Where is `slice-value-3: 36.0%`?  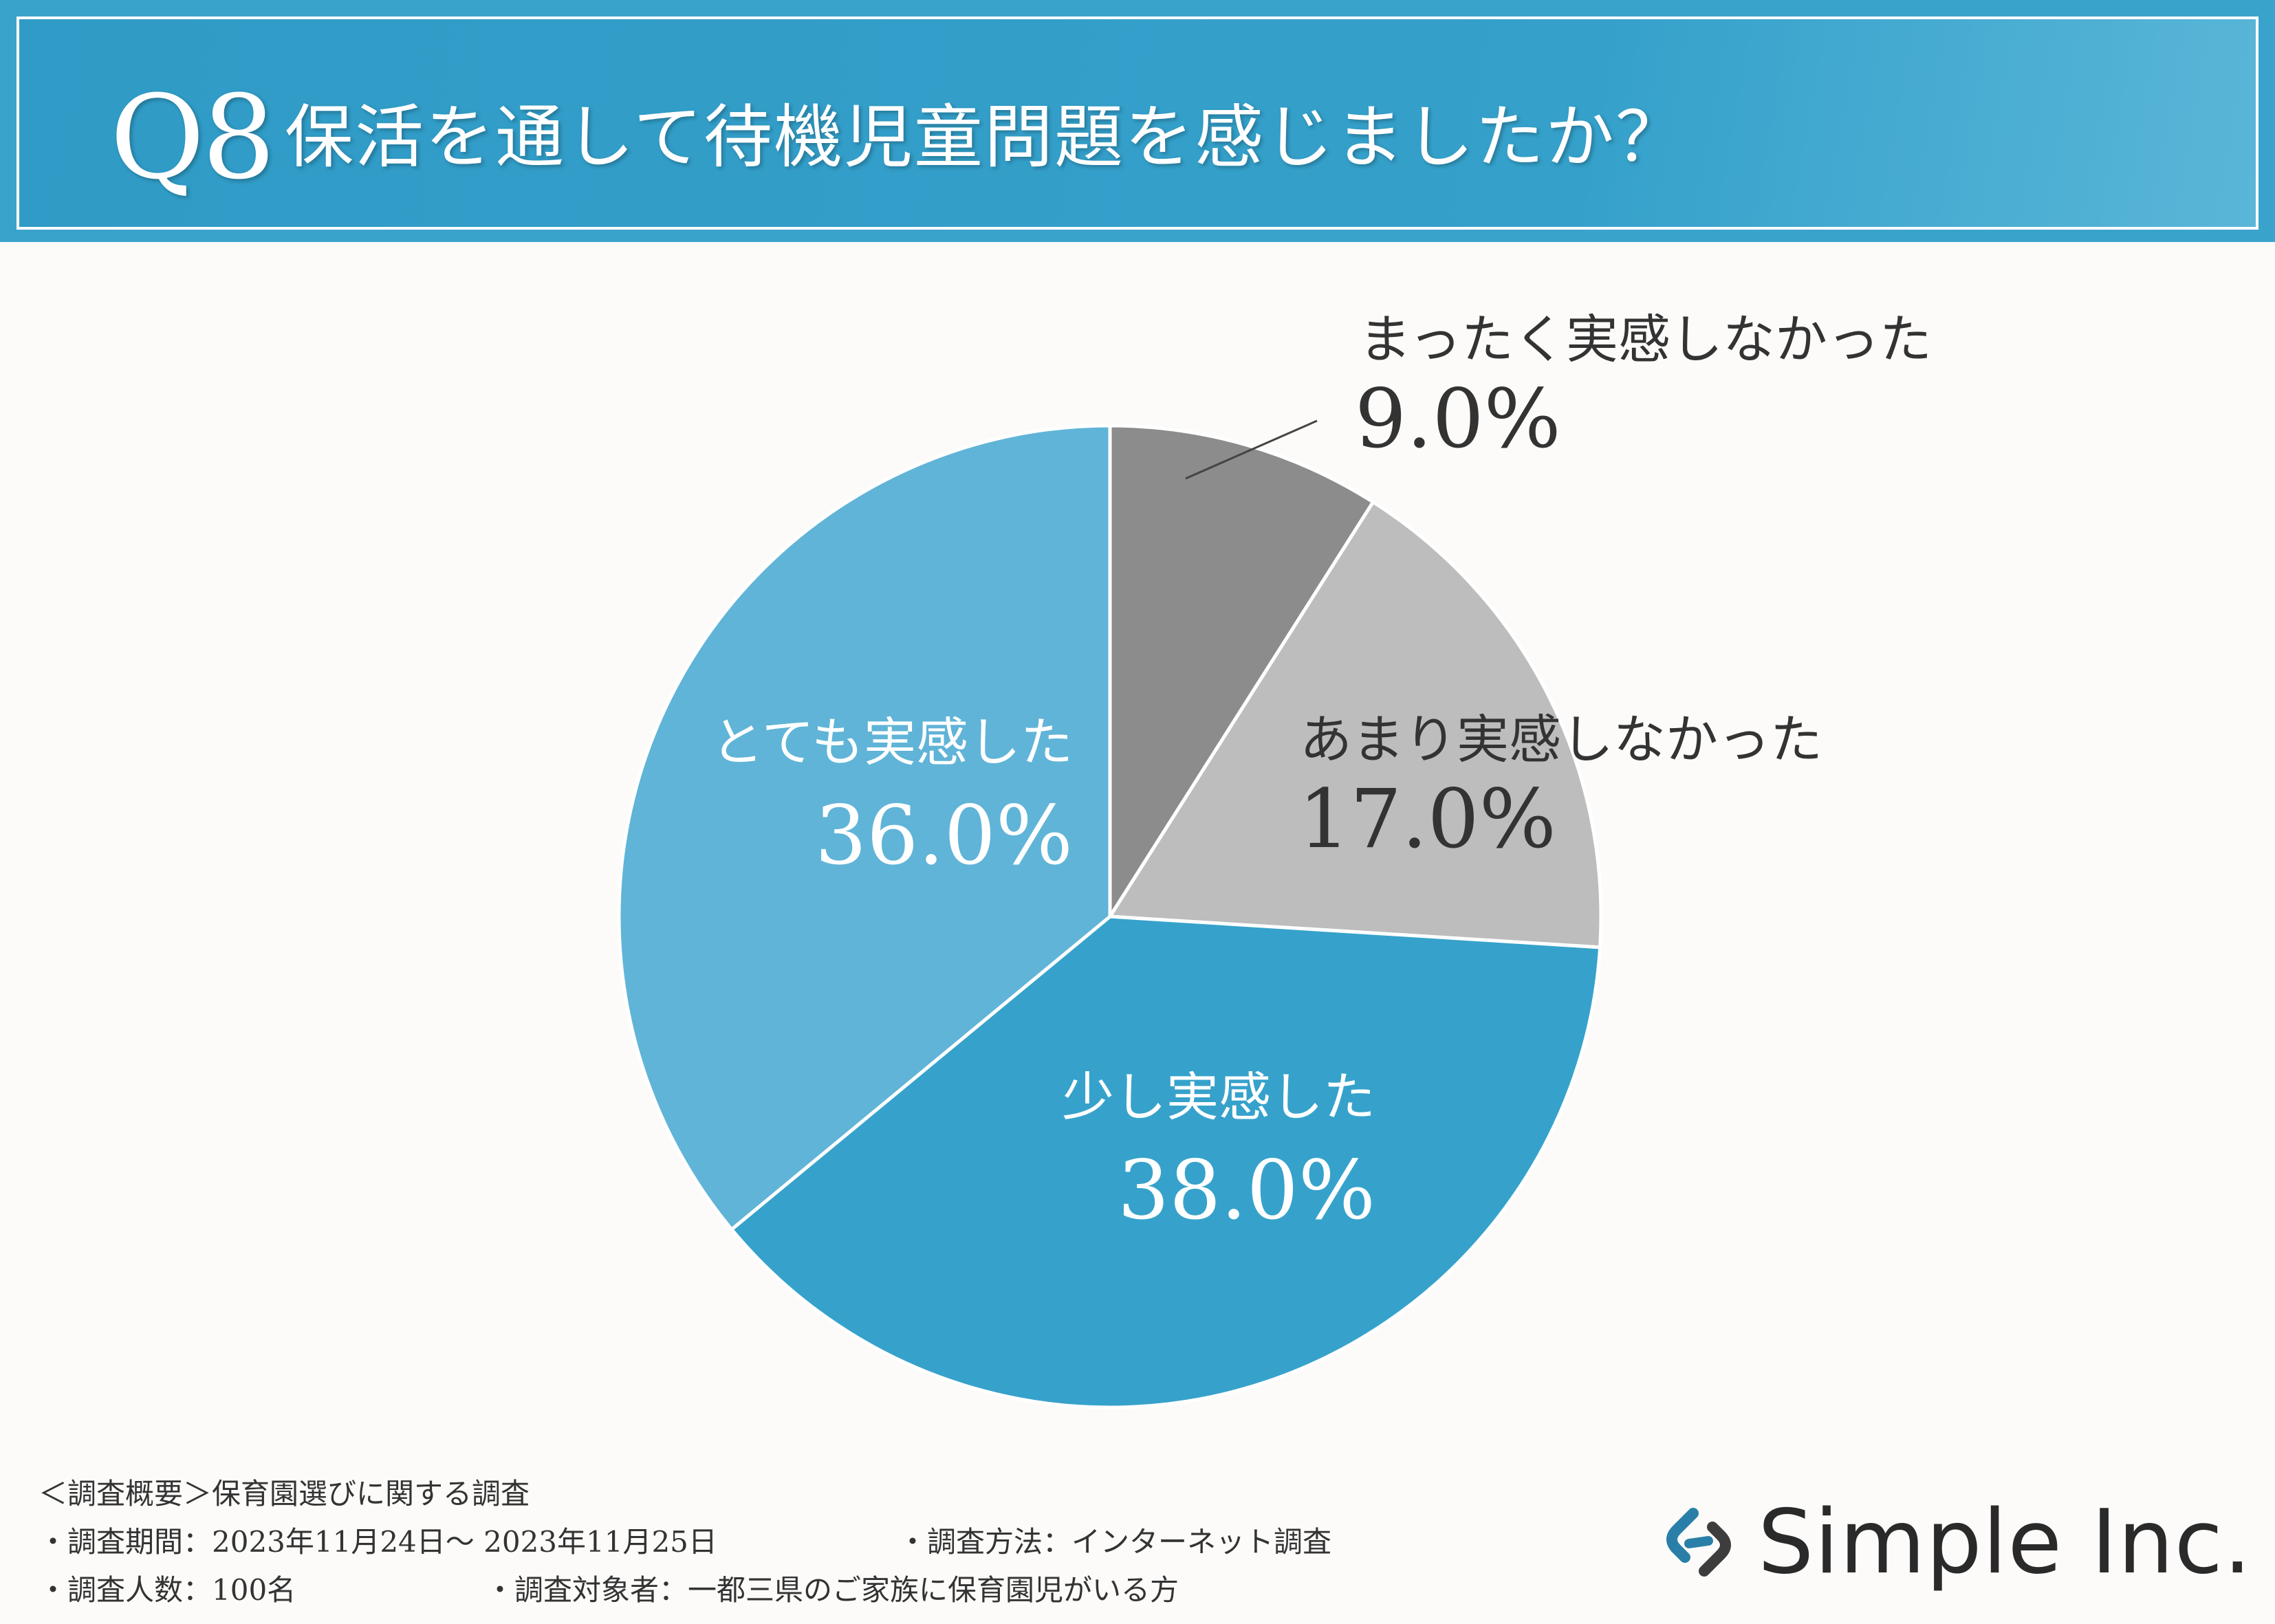 slice-value-3: 36.0% is located at coordinates (944, 835).